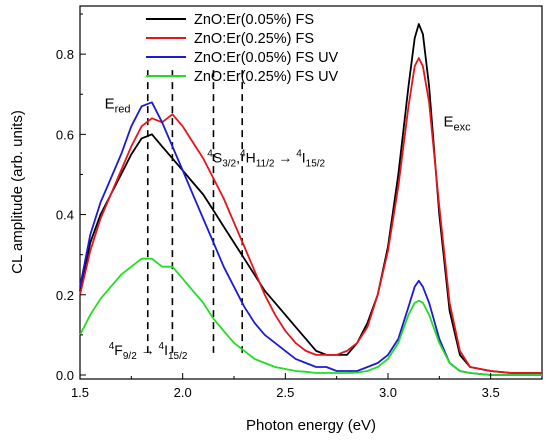  Describe the element at coordinates (118, 105) in the screenshot. I see `annotation-ered: Ered` at that location.